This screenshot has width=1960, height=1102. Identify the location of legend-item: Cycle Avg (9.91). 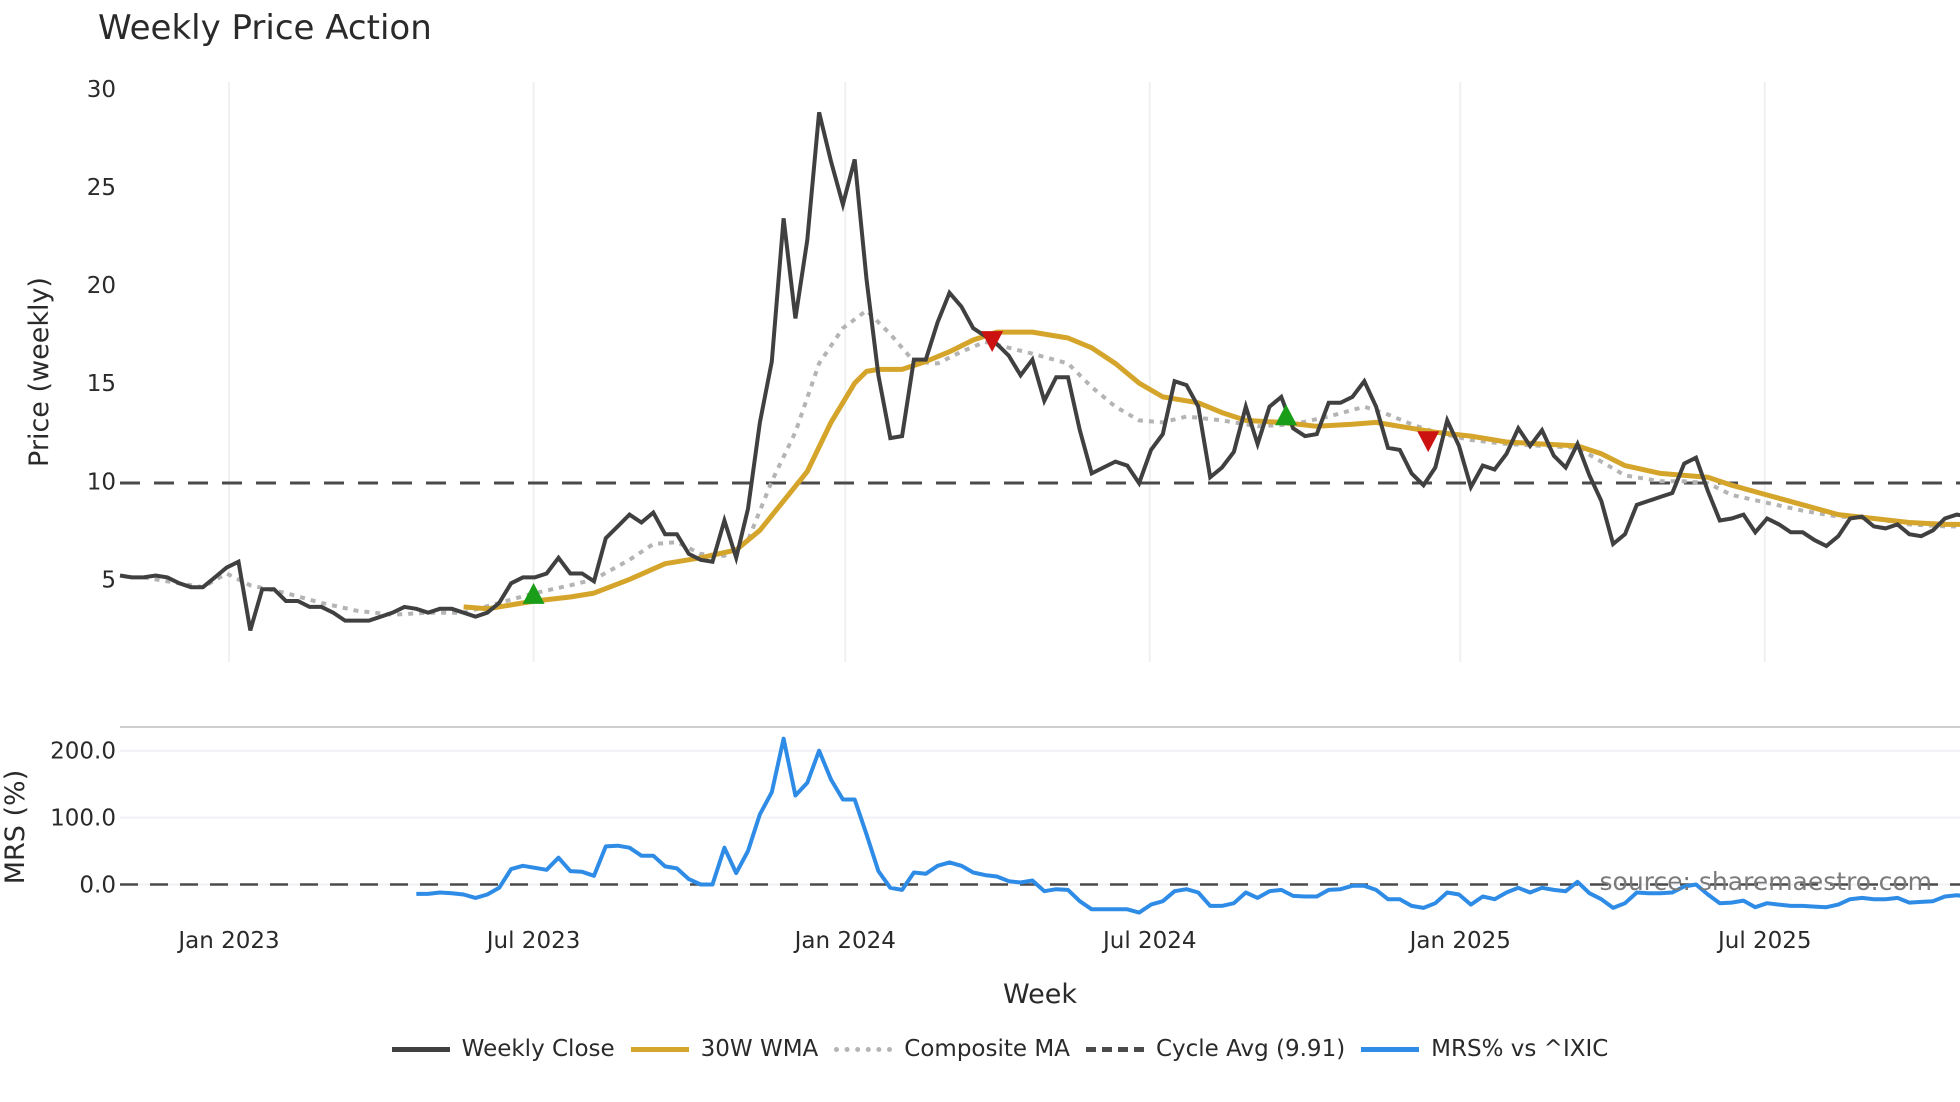
(1215, 1049).